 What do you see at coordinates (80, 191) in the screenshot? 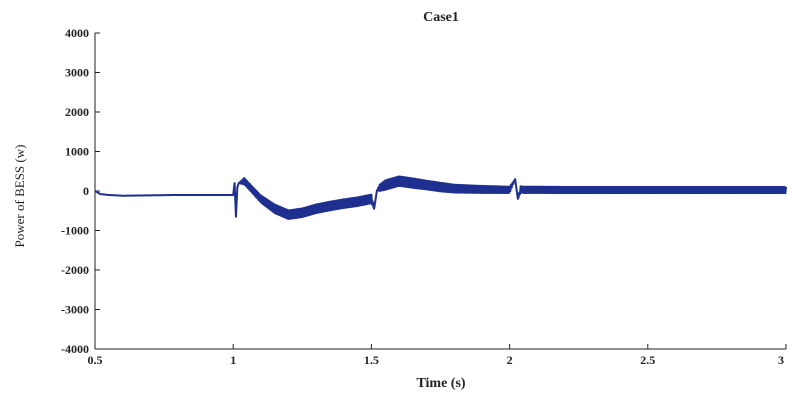
I see `y-ticks: 4000 3000 2000 1000 0 -1000 -2000 -3000 -4000` at bounding box center [80, 191].